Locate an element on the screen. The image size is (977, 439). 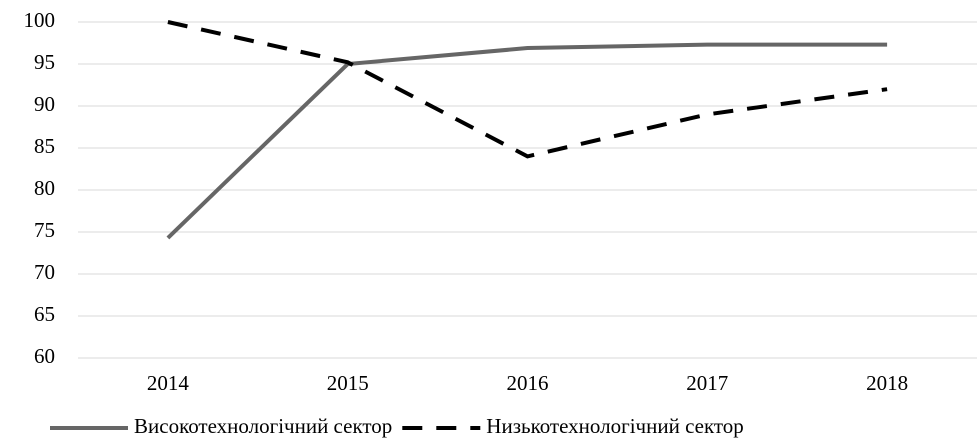
x-tick-label: 2016 is located at coordinates (528, 383).